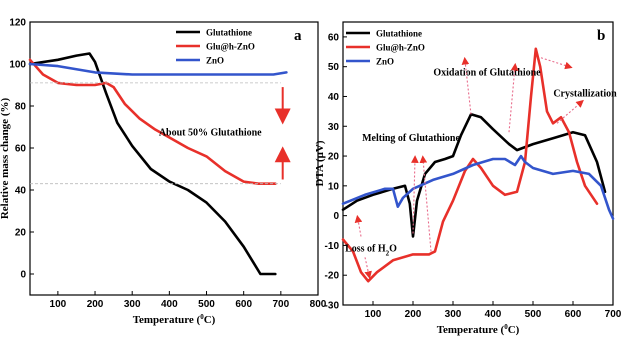  Describe the element at coordinates (487, 73) in the screenshot. I see `annotation-label: Oxidation of Glutathione` at that location.